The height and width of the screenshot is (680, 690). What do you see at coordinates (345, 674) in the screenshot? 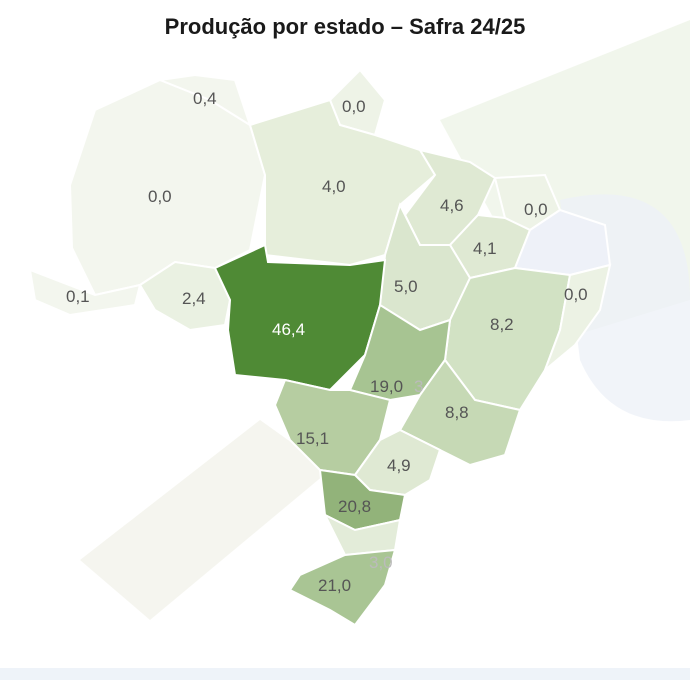
I see `bottom-band` at bounding box center [345, 674].